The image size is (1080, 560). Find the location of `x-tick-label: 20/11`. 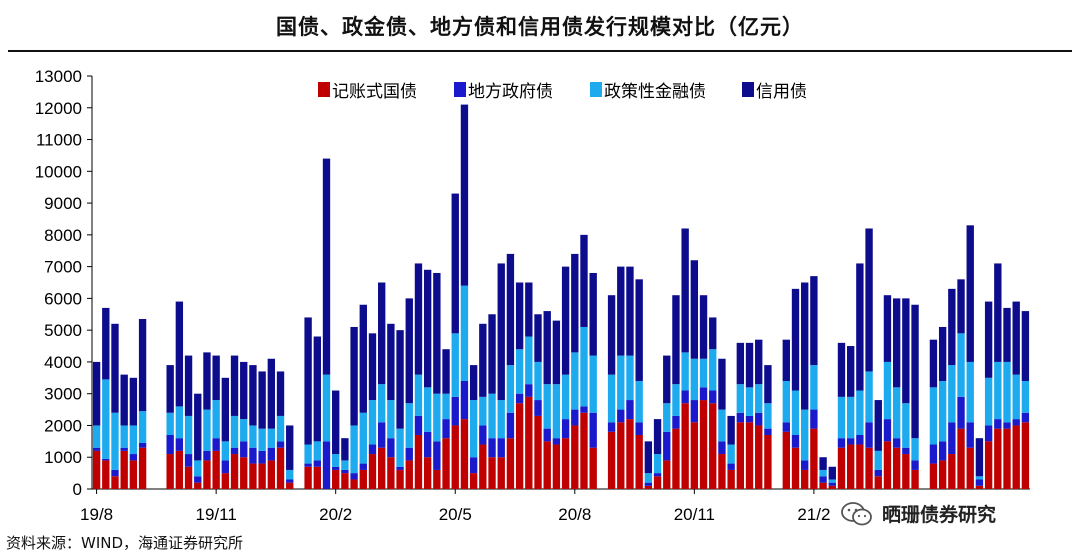

x-tick-label: 20/11 is located at coordinates (694, 514).